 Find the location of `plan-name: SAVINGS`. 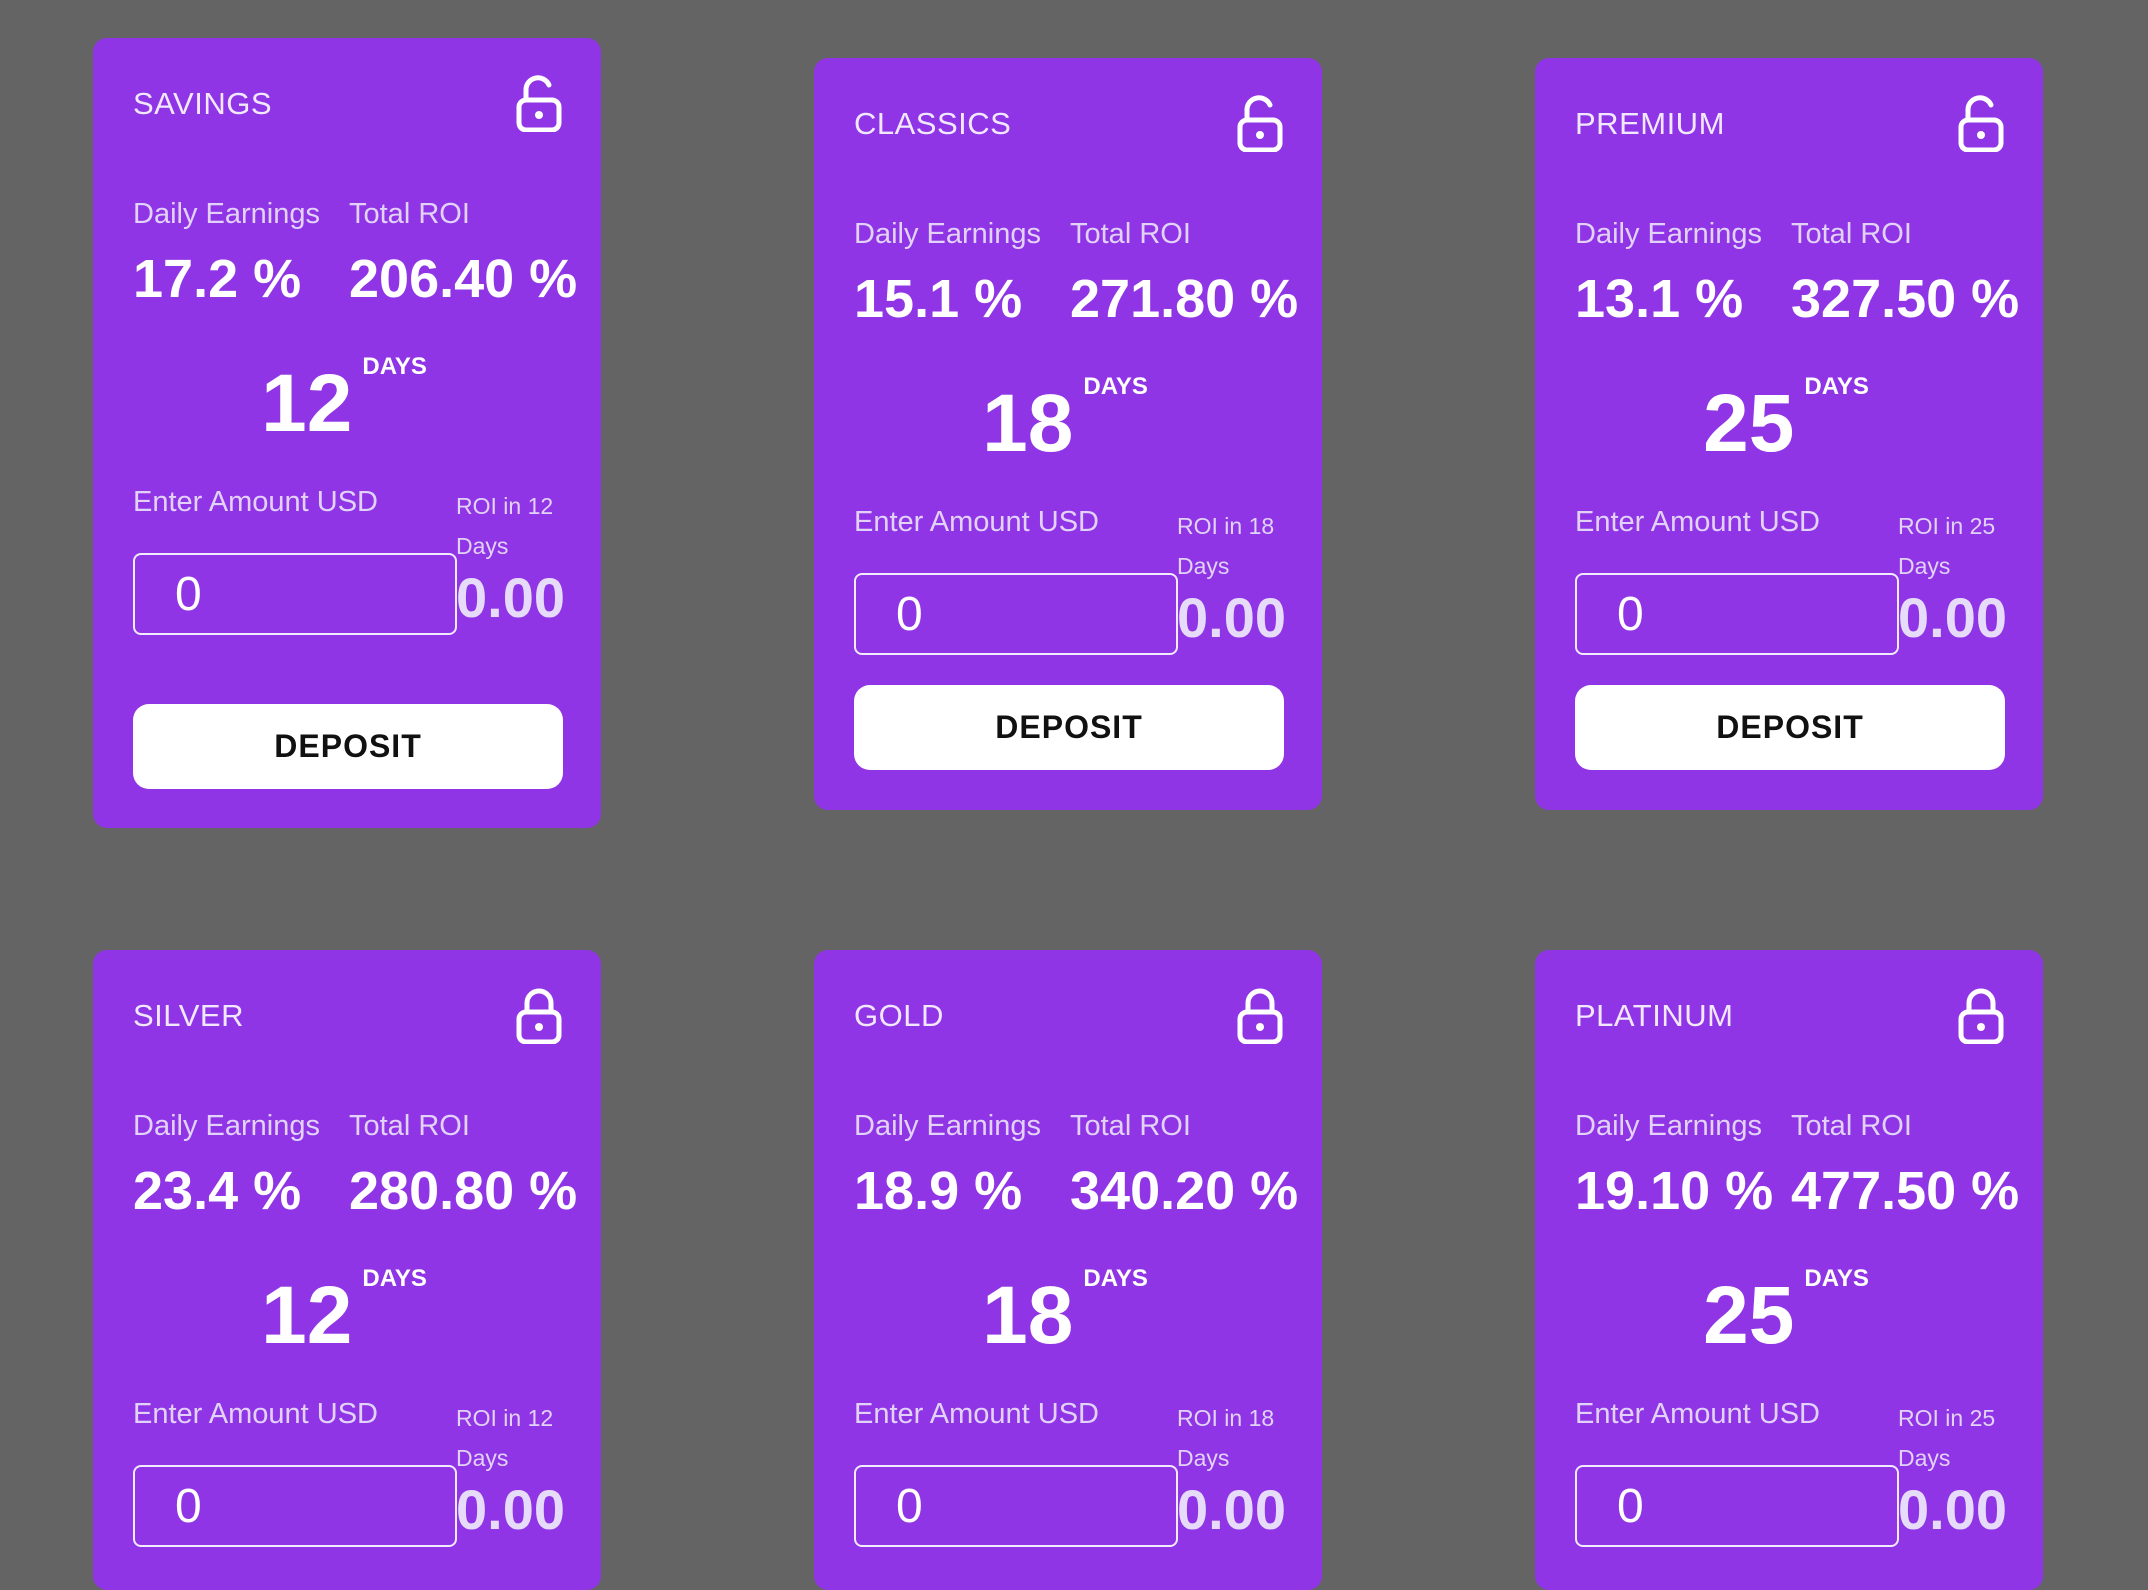

plan-name: SAVINGS is located at coordinates (203, 103).